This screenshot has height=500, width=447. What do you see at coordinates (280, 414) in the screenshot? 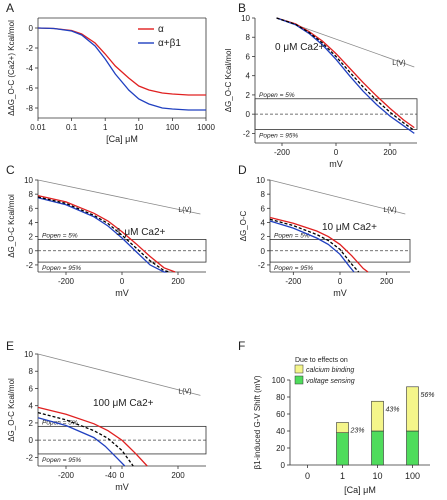
I see `panel-f-y-tick-label: 60` at bounding box center [280, 414].